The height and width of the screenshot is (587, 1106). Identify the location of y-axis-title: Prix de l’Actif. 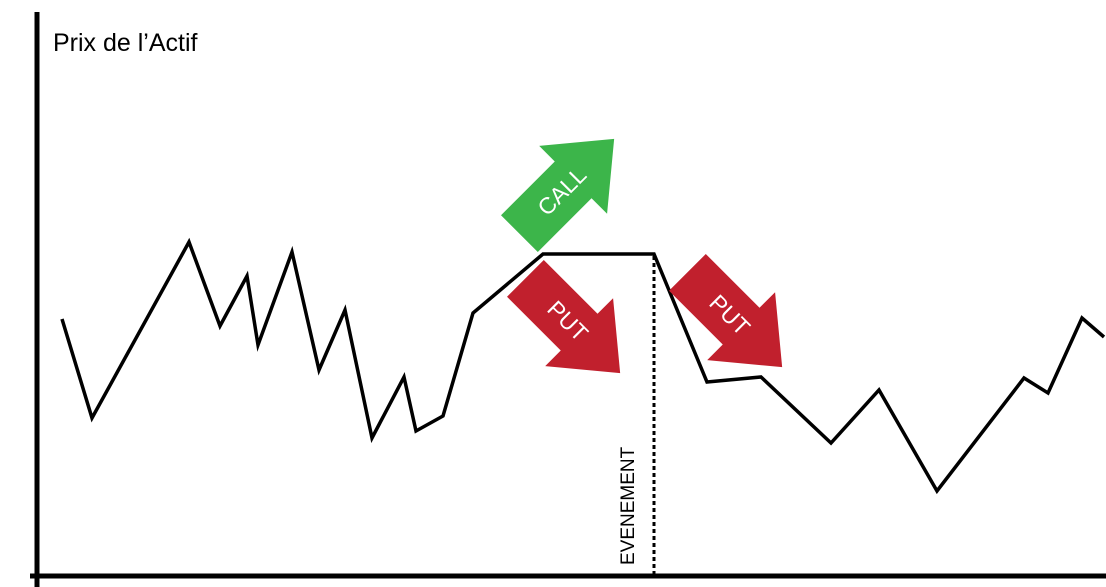
(125, 43).